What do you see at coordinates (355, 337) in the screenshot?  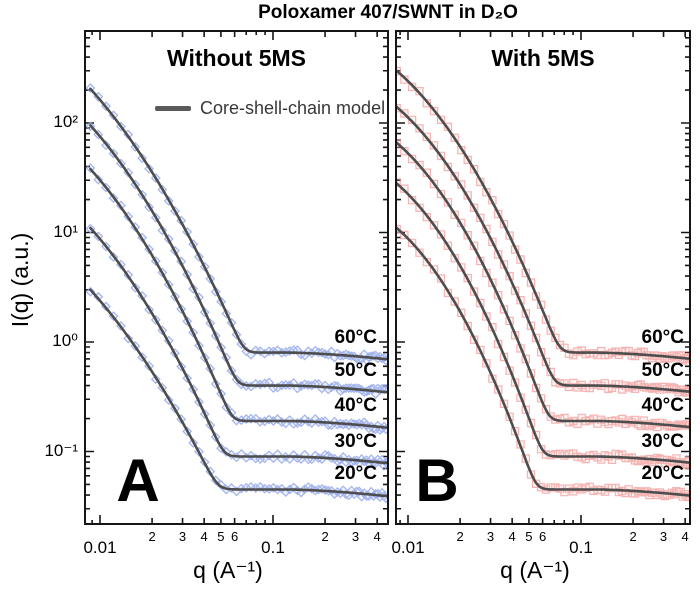 I see `temp-label-60c-panel-a: 60°C` at bounding box center [355, 337].